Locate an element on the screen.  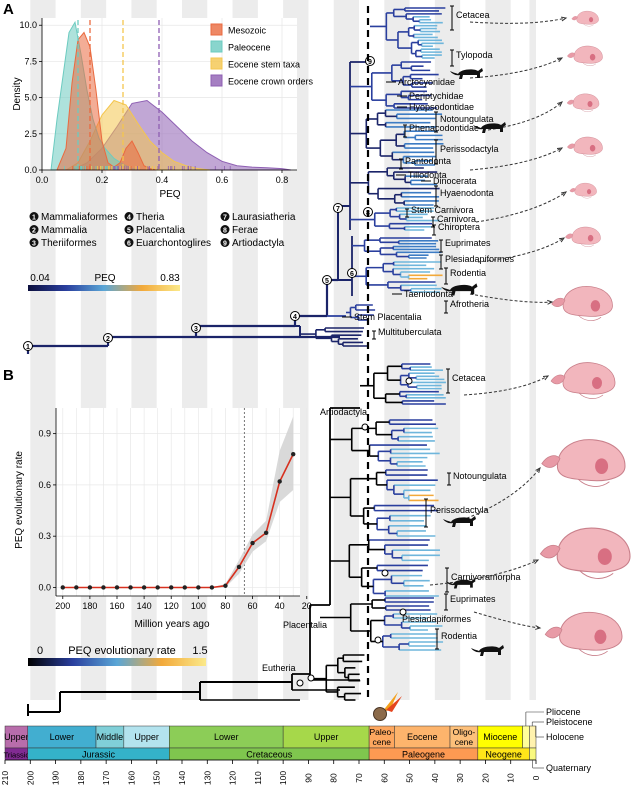
clade-label: Hyaenodonta is located at coordinates (467, 193).